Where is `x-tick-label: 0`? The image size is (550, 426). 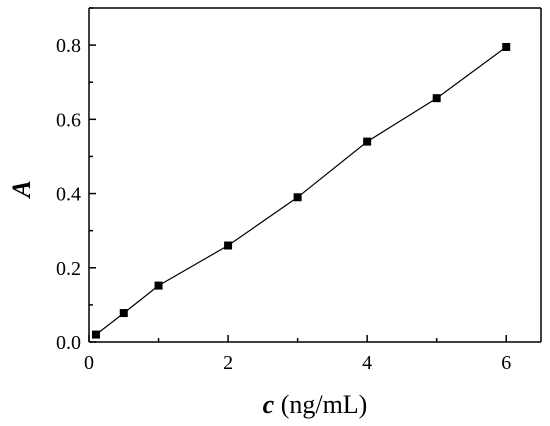 x-tick-label: 0 is located at coordinates (89, 363).